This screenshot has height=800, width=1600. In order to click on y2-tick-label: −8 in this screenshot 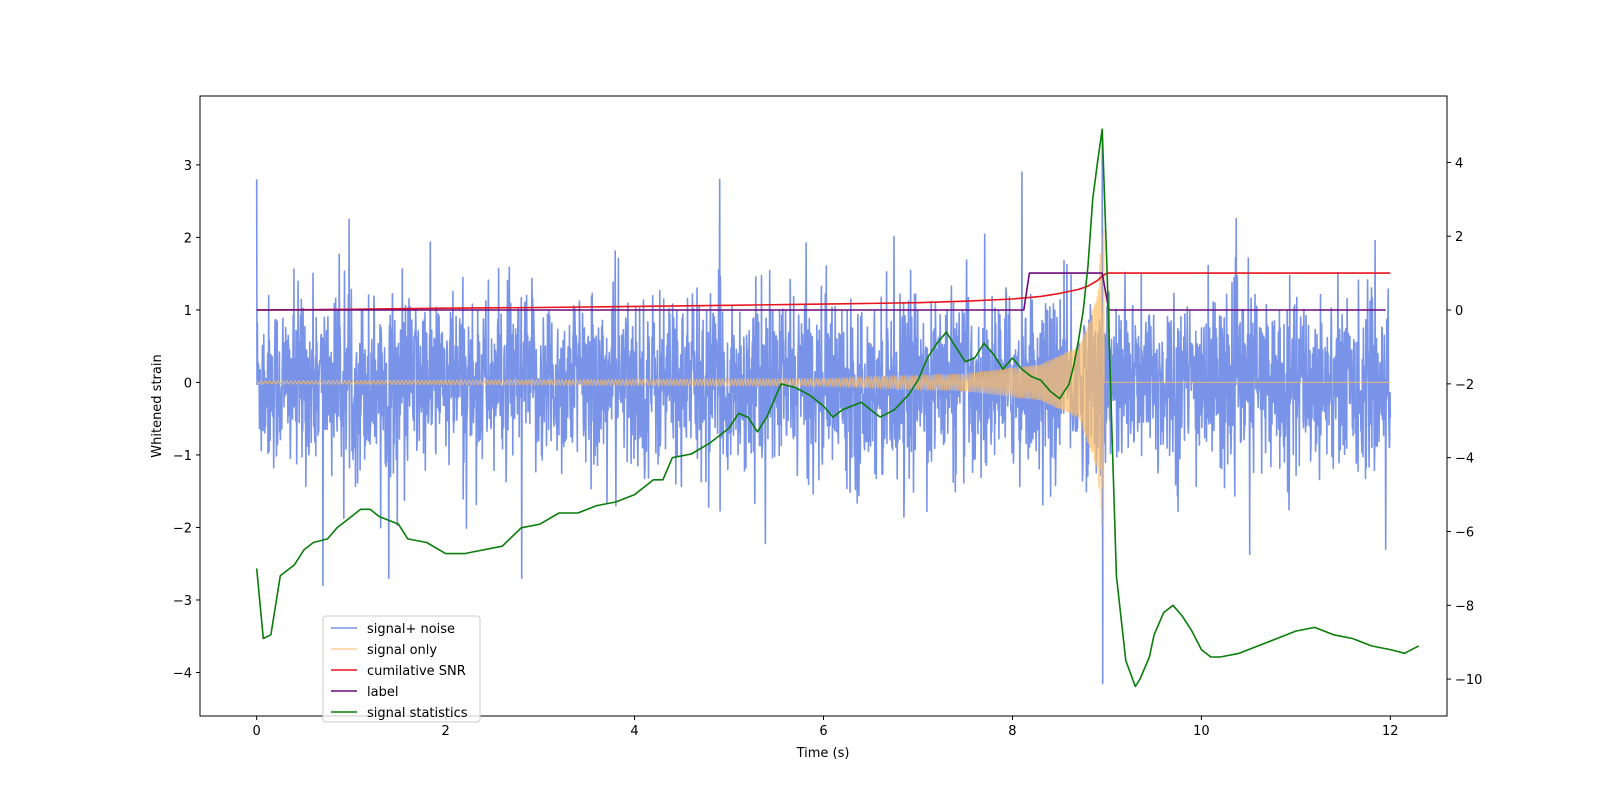, I will do `click(1464, 606)`.